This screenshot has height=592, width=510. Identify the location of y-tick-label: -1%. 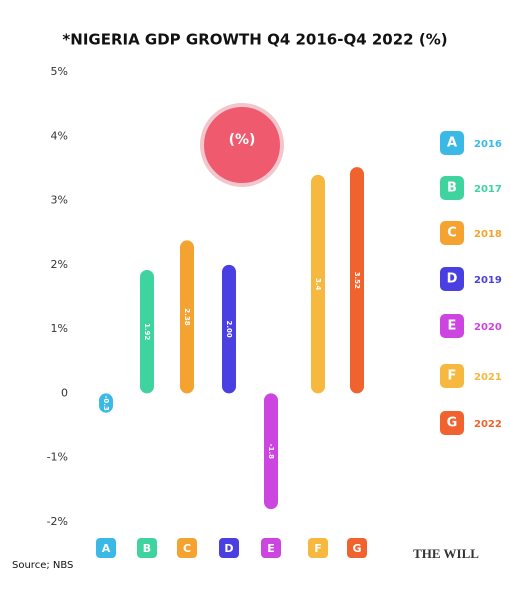
(57, 457).